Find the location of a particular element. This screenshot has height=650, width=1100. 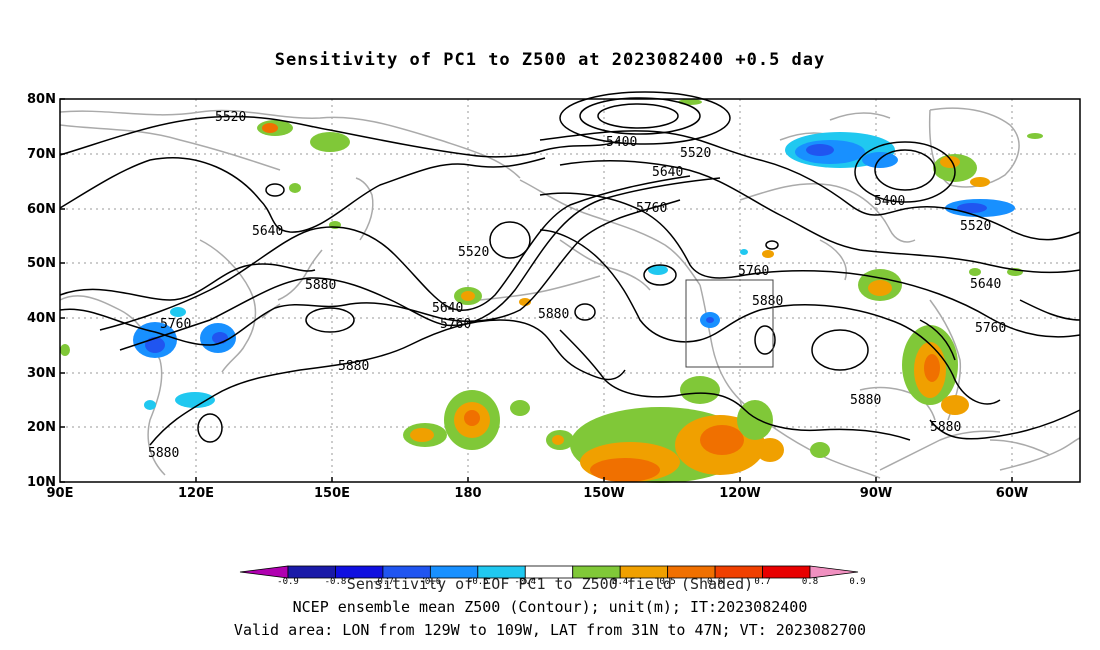

lat-label: 50N is located at coordinates (41, 263).